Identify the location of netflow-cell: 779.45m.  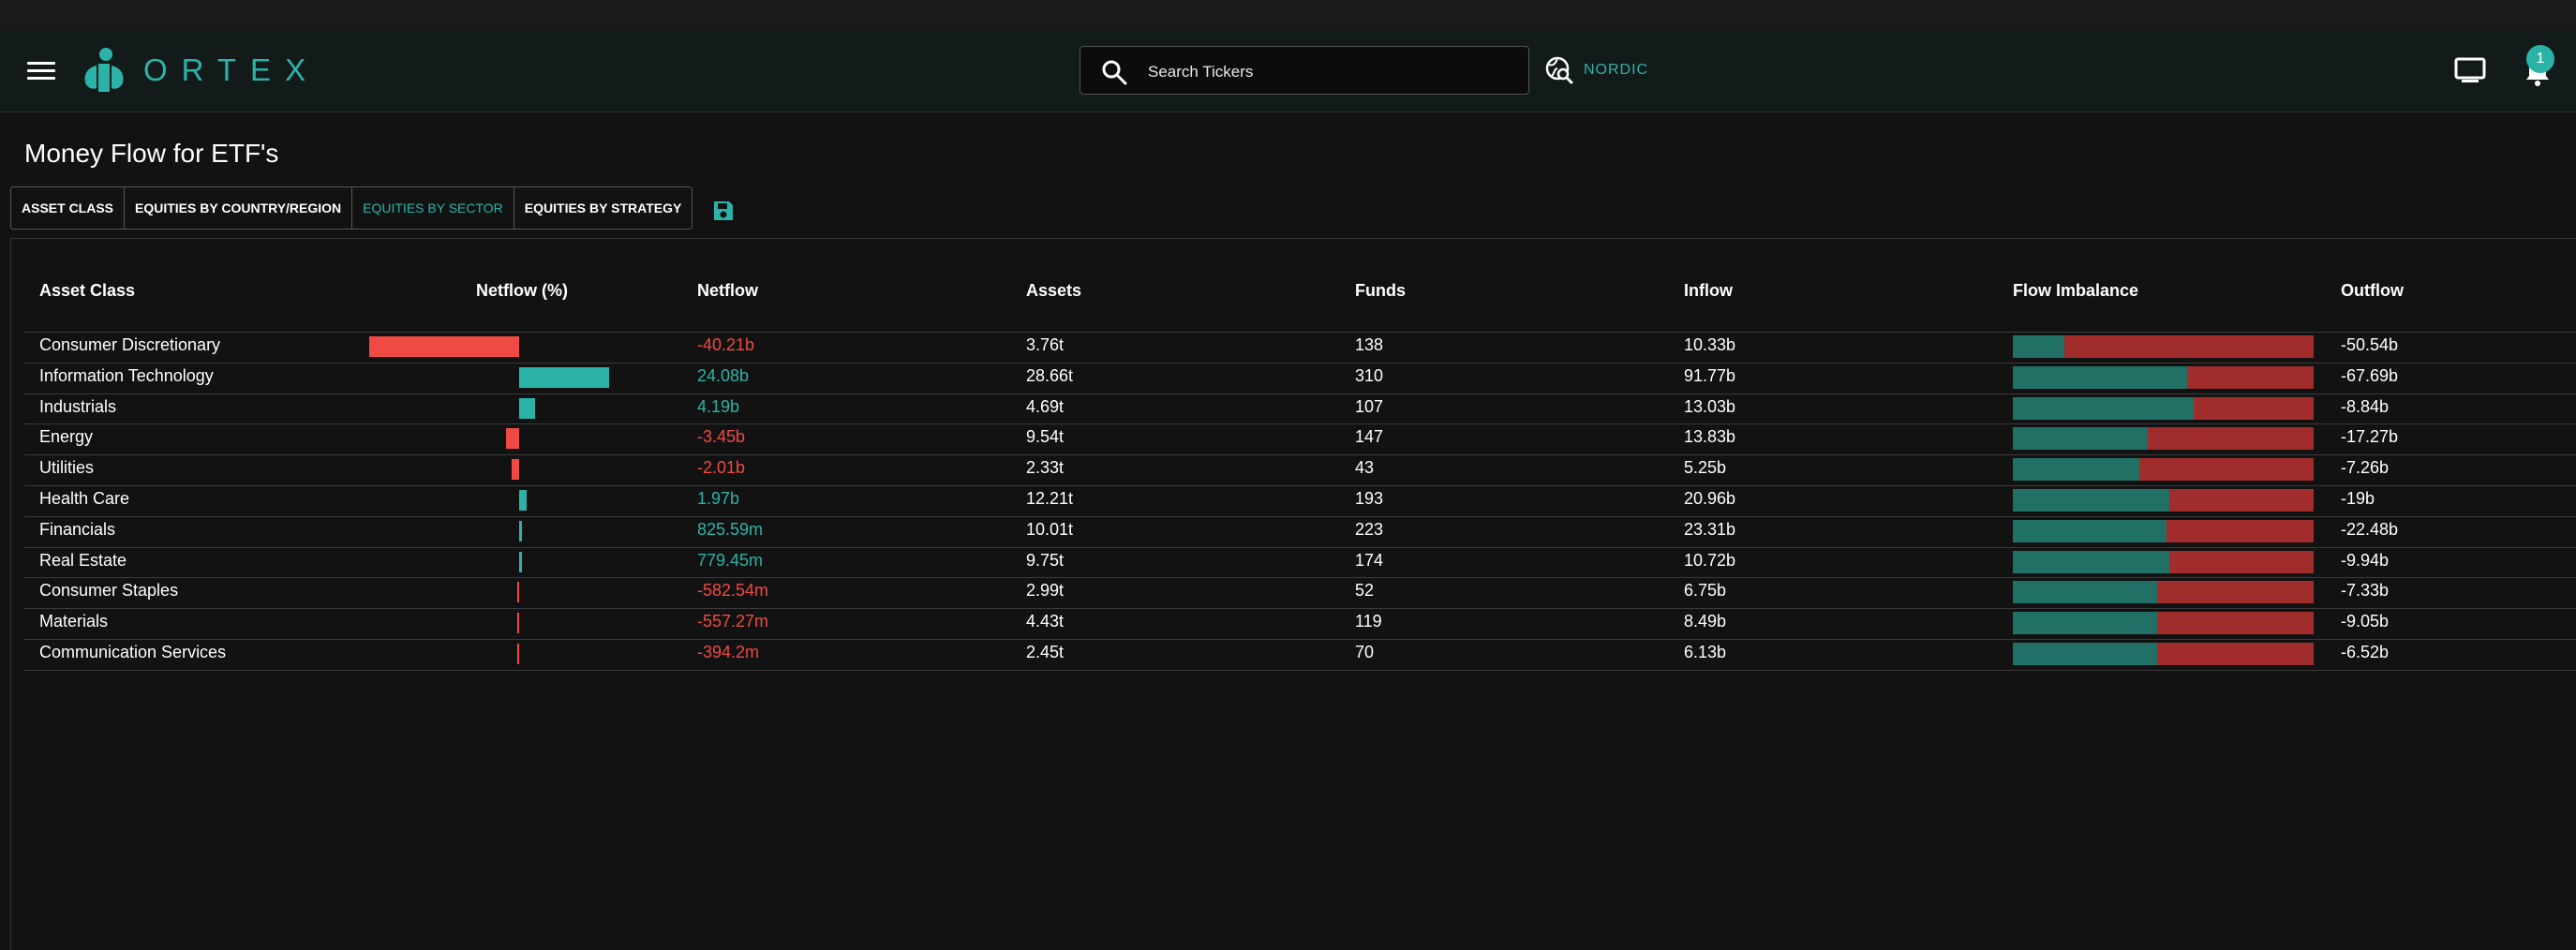
(730, 560).